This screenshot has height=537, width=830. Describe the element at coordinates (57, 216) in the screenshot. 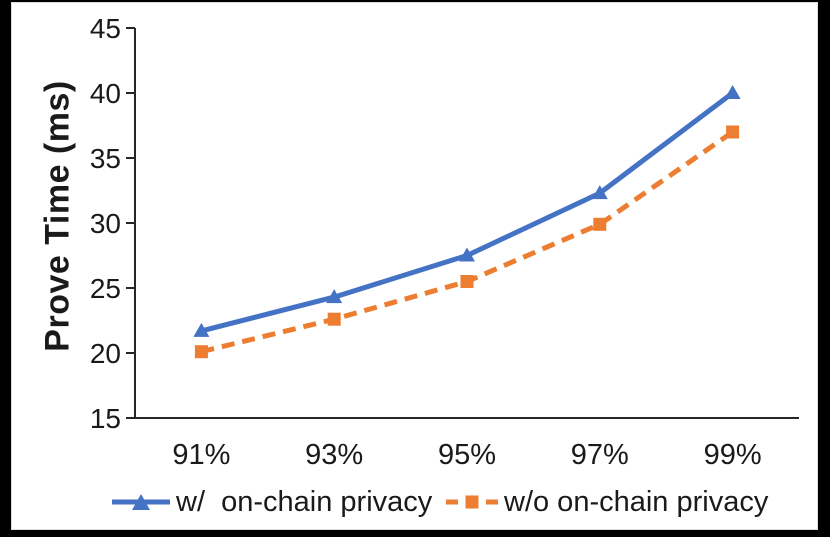

I see `y-axis-title: Prove Time (ms)` at that location.